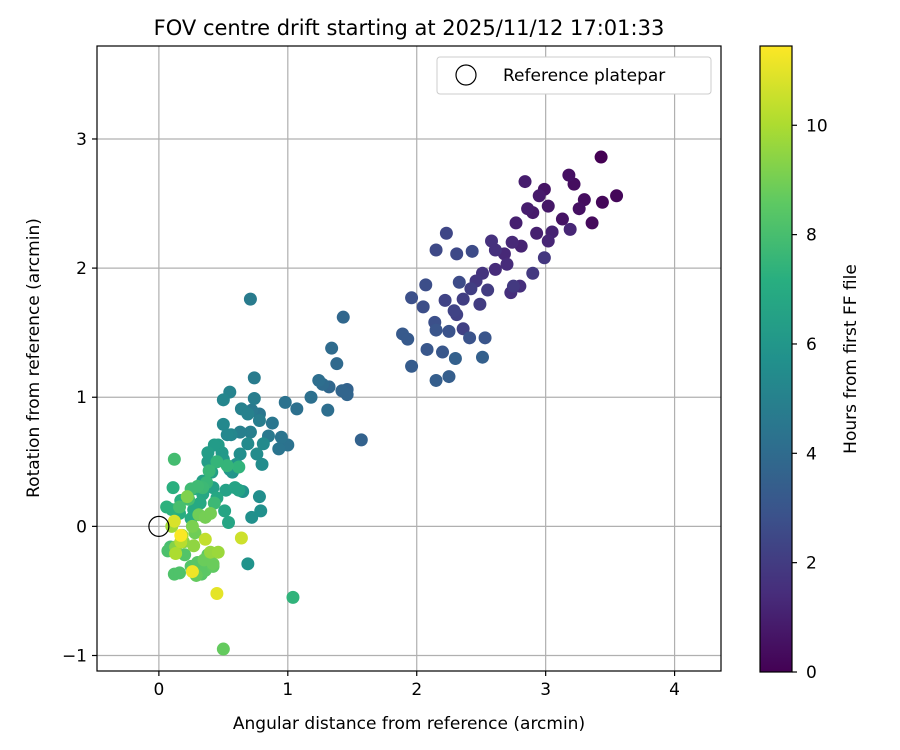  What do you see at coordinates (811, 564) in the screenshot?
I see `colorbar-tick-label: 2` at bounding box center [811, 564].